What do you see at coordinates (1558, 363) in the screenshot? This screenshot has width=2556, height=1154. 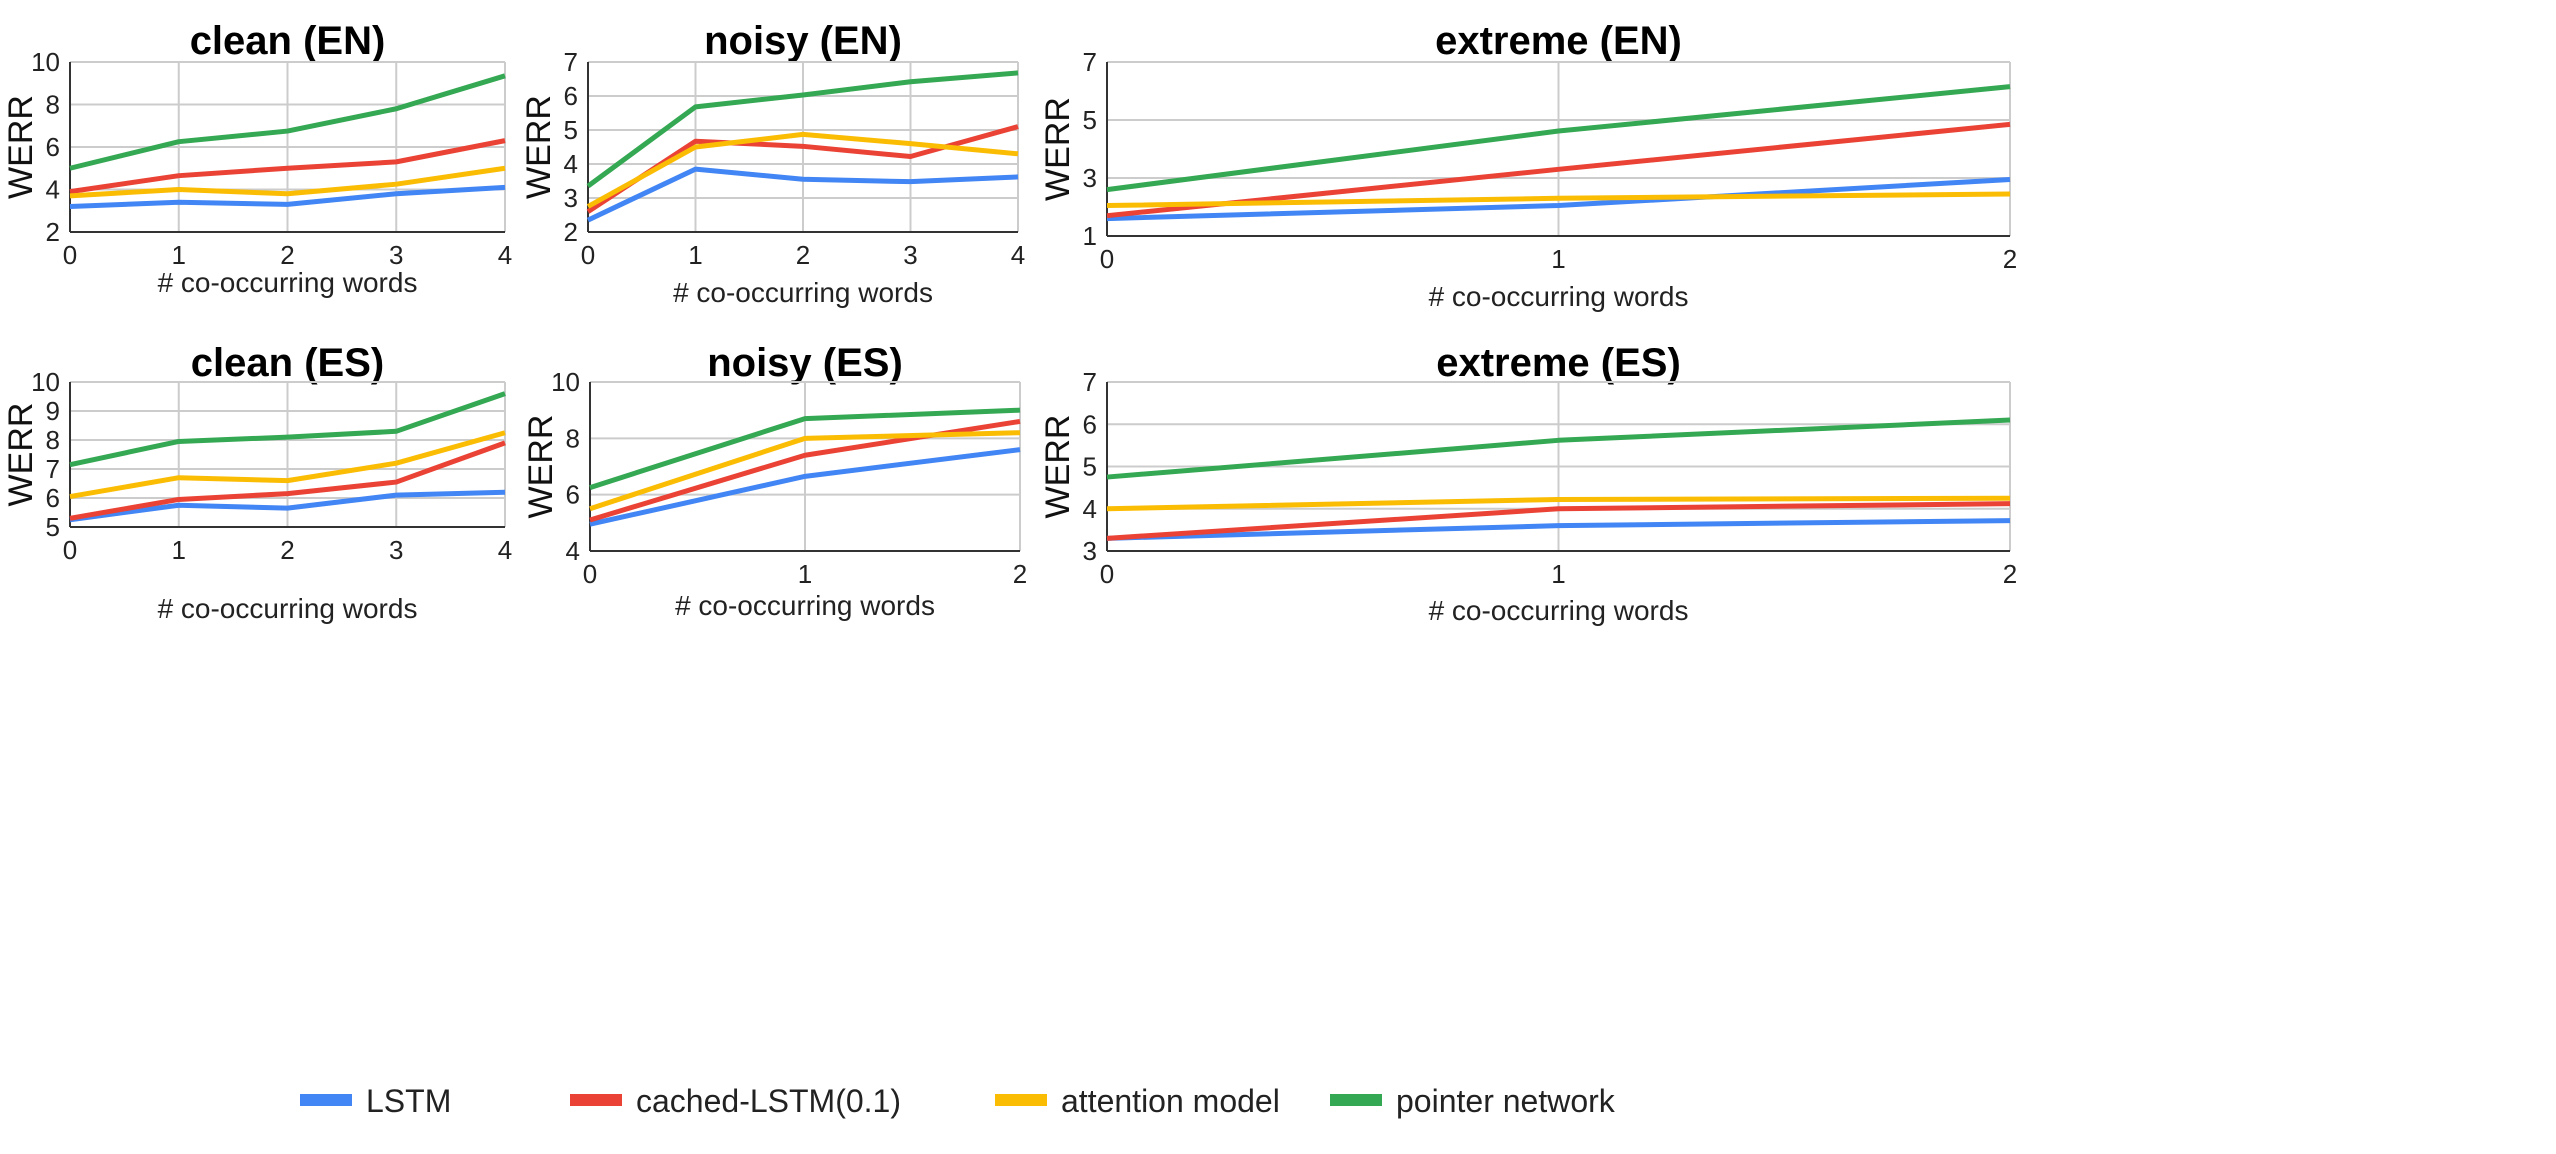 I see `subplot-title: extreme (ES)` at bounding box center [1558, 363].